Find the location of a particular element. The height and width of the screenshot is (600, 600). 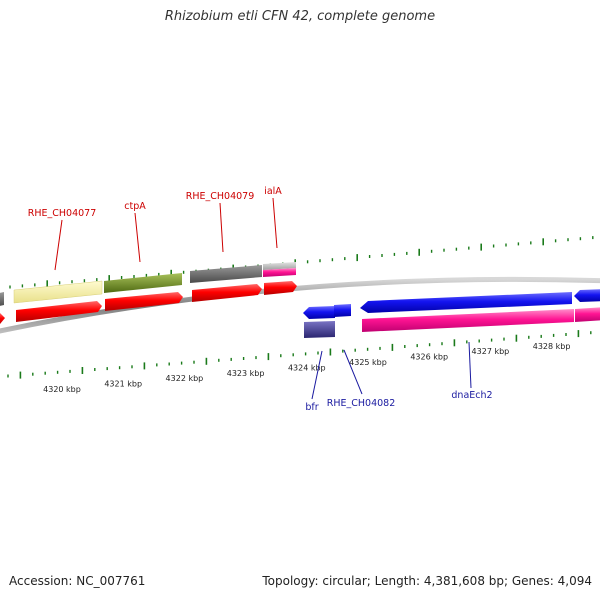

ruler-tick-label: 4327 kbp is located at coordinates (491, 351).